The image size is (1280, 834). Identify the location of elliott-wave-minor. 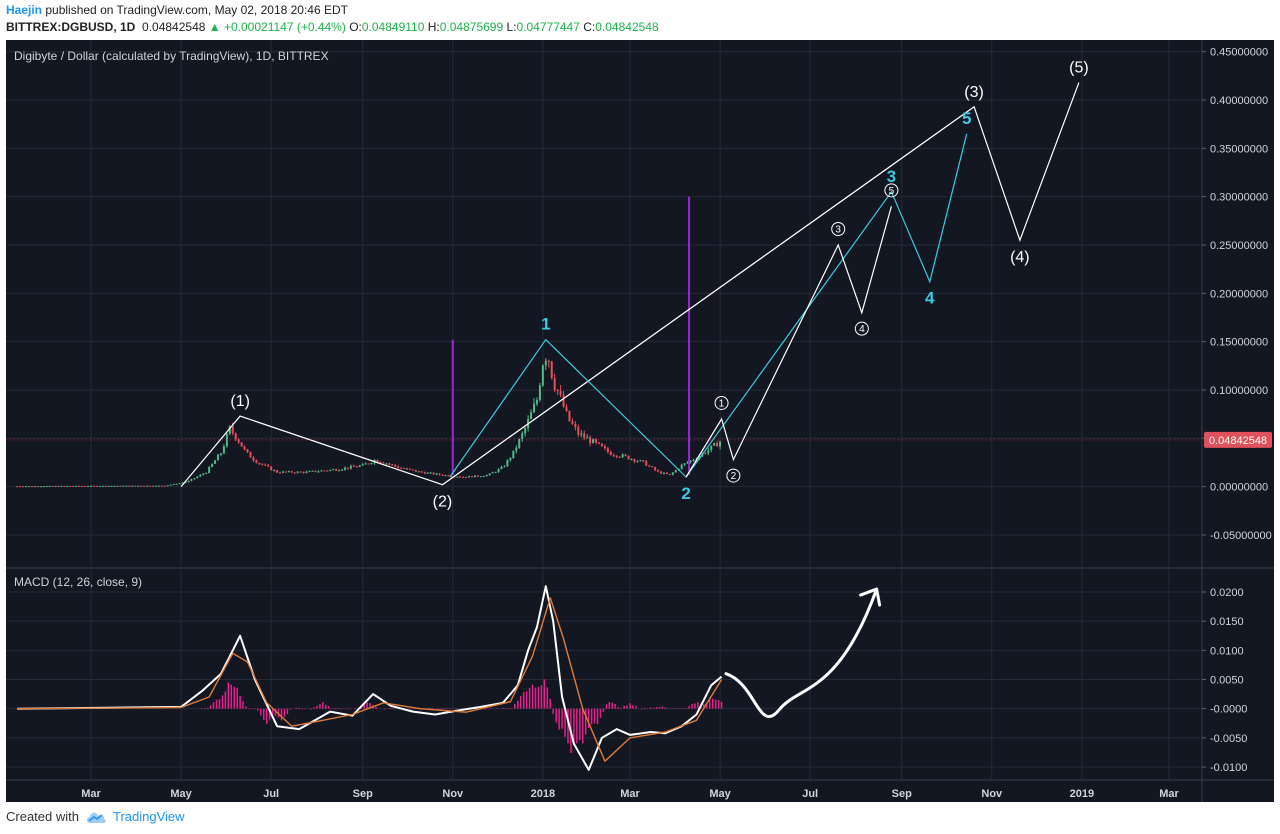
(788, 342).